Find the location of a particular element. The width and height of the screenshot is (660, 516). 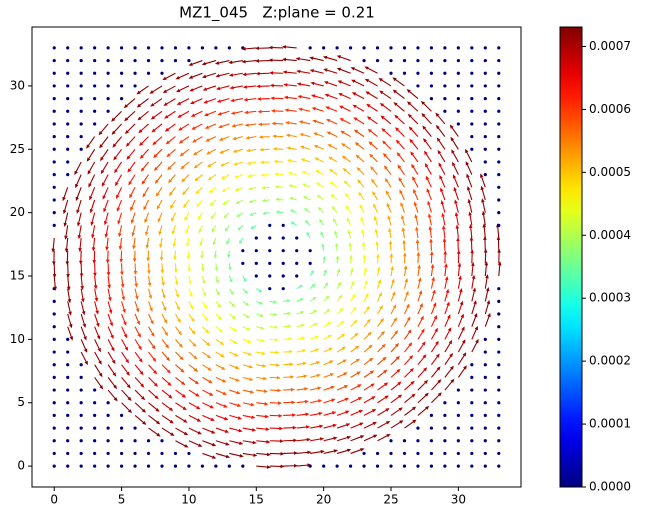

y-tick-label: 5 is located at coordinates (21, 402).